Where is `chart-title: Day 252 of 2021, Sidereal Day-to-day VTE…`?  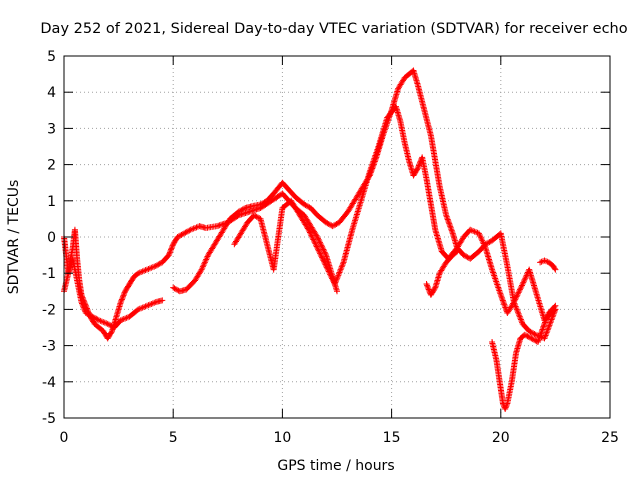
chart-title: Day 252 of 2021, Sidereal Day-to-day VTE… is located at coordinates (333, 29).